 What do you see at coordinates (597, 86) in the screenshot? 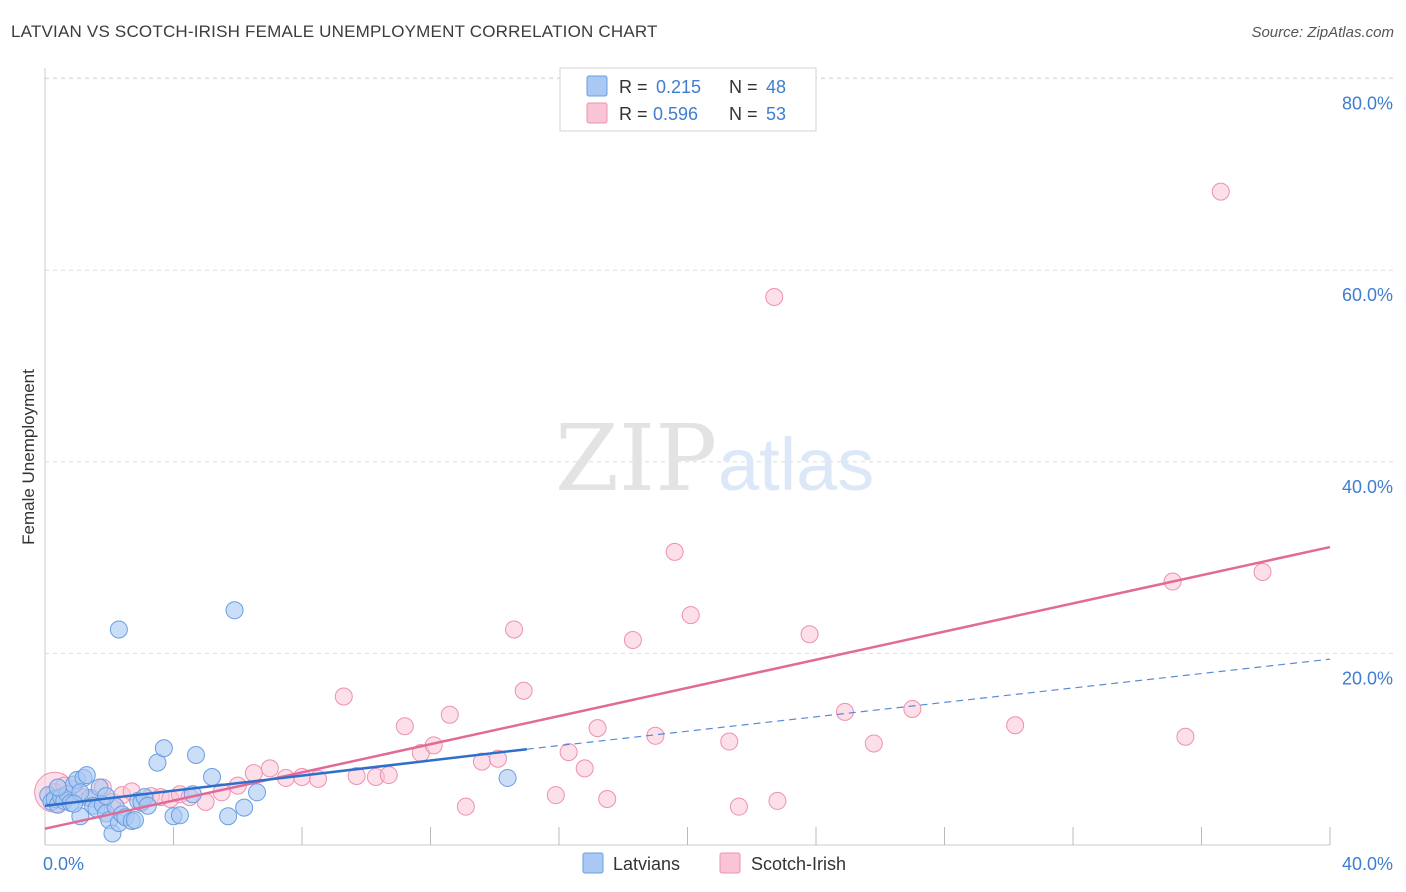
I see `legend-swatch-latvians` at bounding box center [597, 86].